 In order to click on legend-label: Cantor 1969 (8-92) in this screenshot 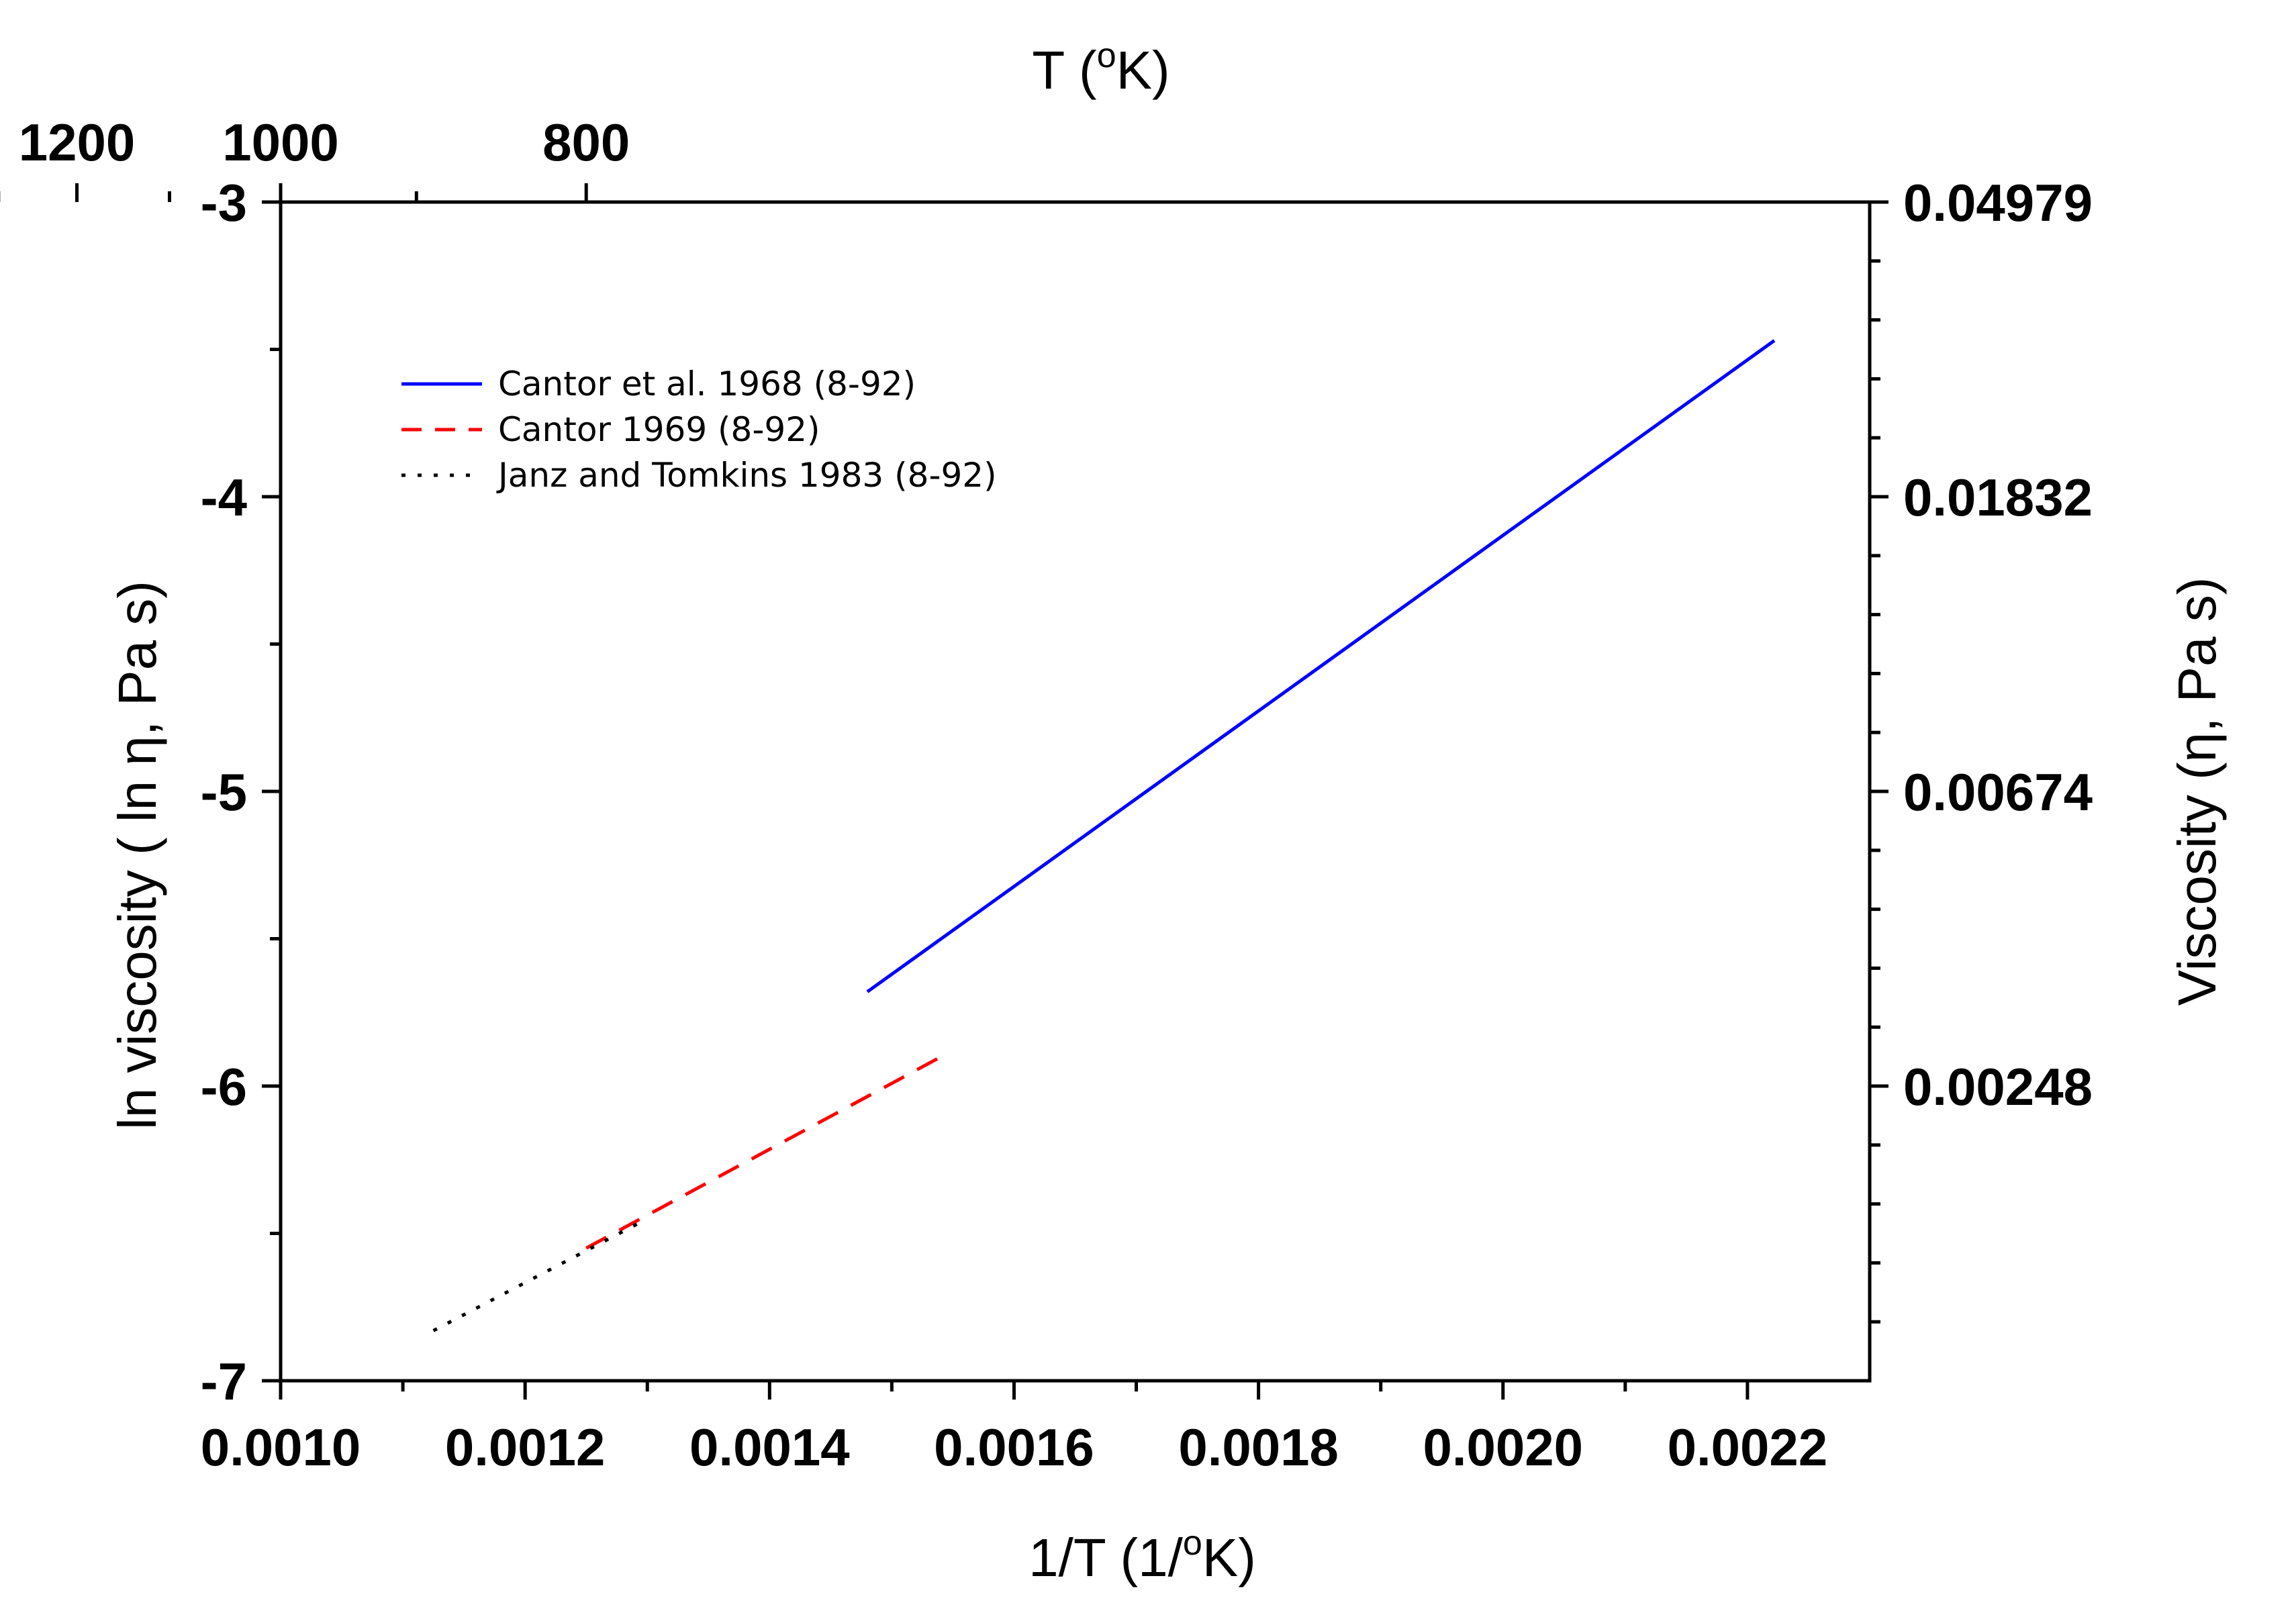, I will do `click(659, 429)`.